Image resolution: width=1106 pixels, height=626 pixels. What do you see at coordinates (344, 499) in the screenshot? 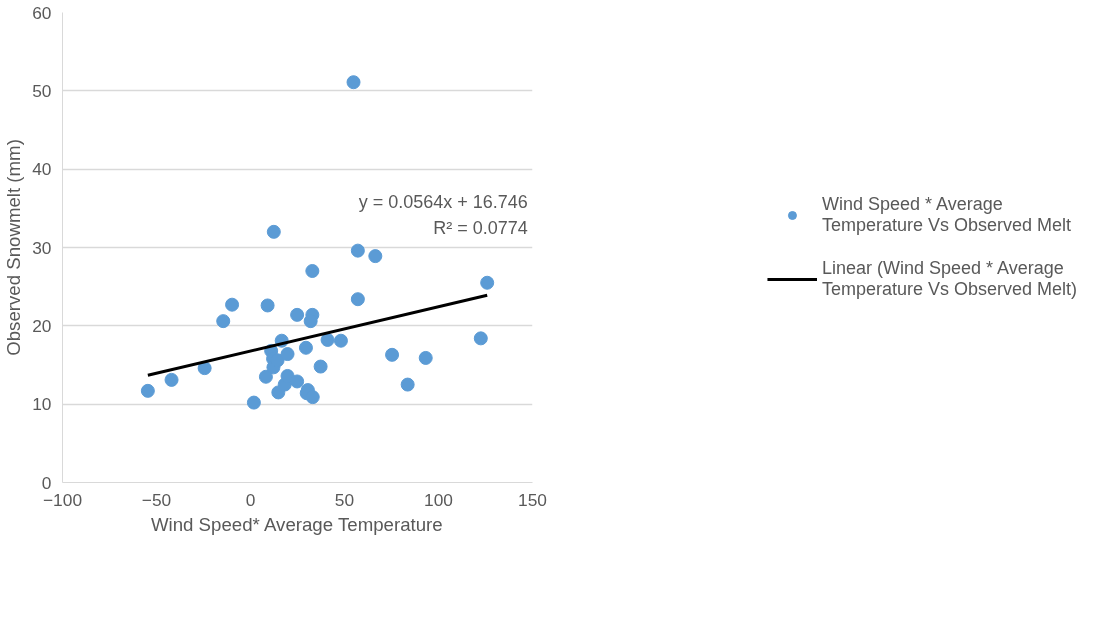
I see `x-tick-label: 50` at bounding box center [344, 499].